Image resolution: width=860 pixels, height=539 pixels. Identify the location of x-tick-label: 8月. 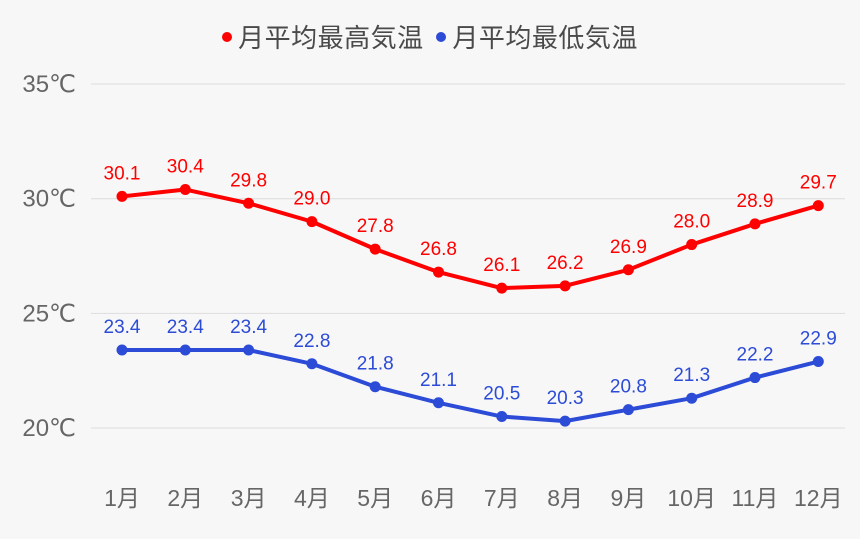
(565, 498).